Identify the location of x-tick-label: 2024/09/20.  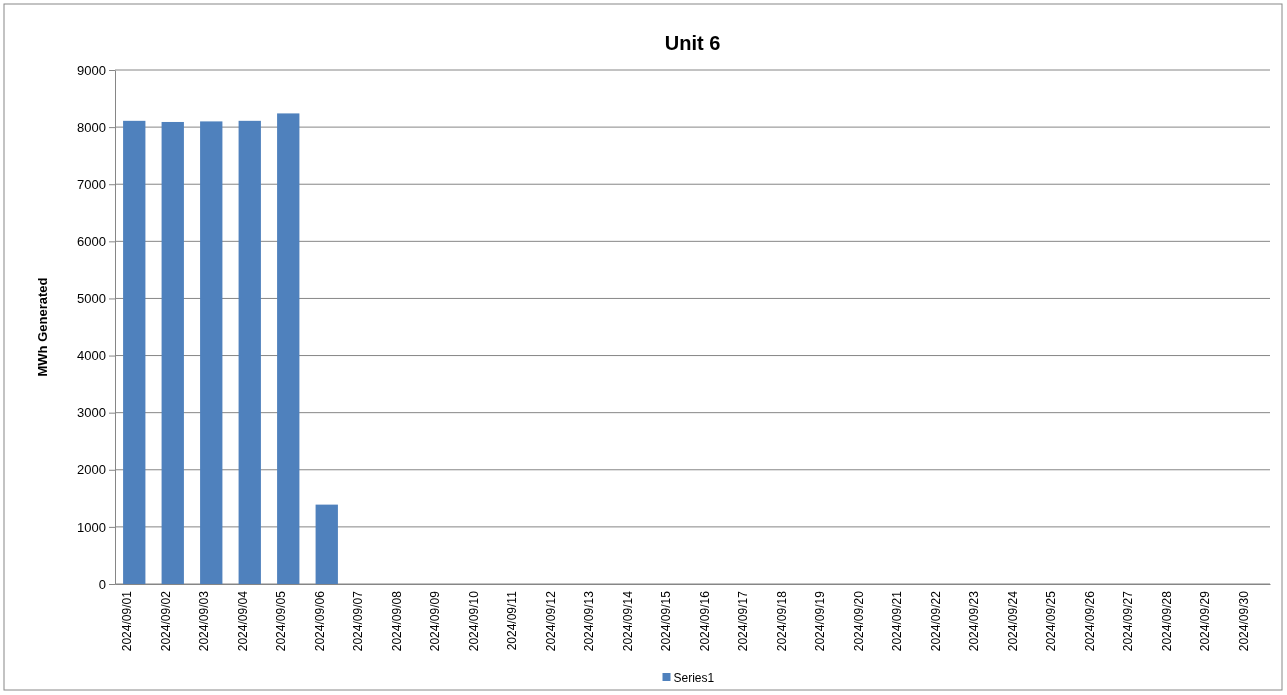
(858, 621).